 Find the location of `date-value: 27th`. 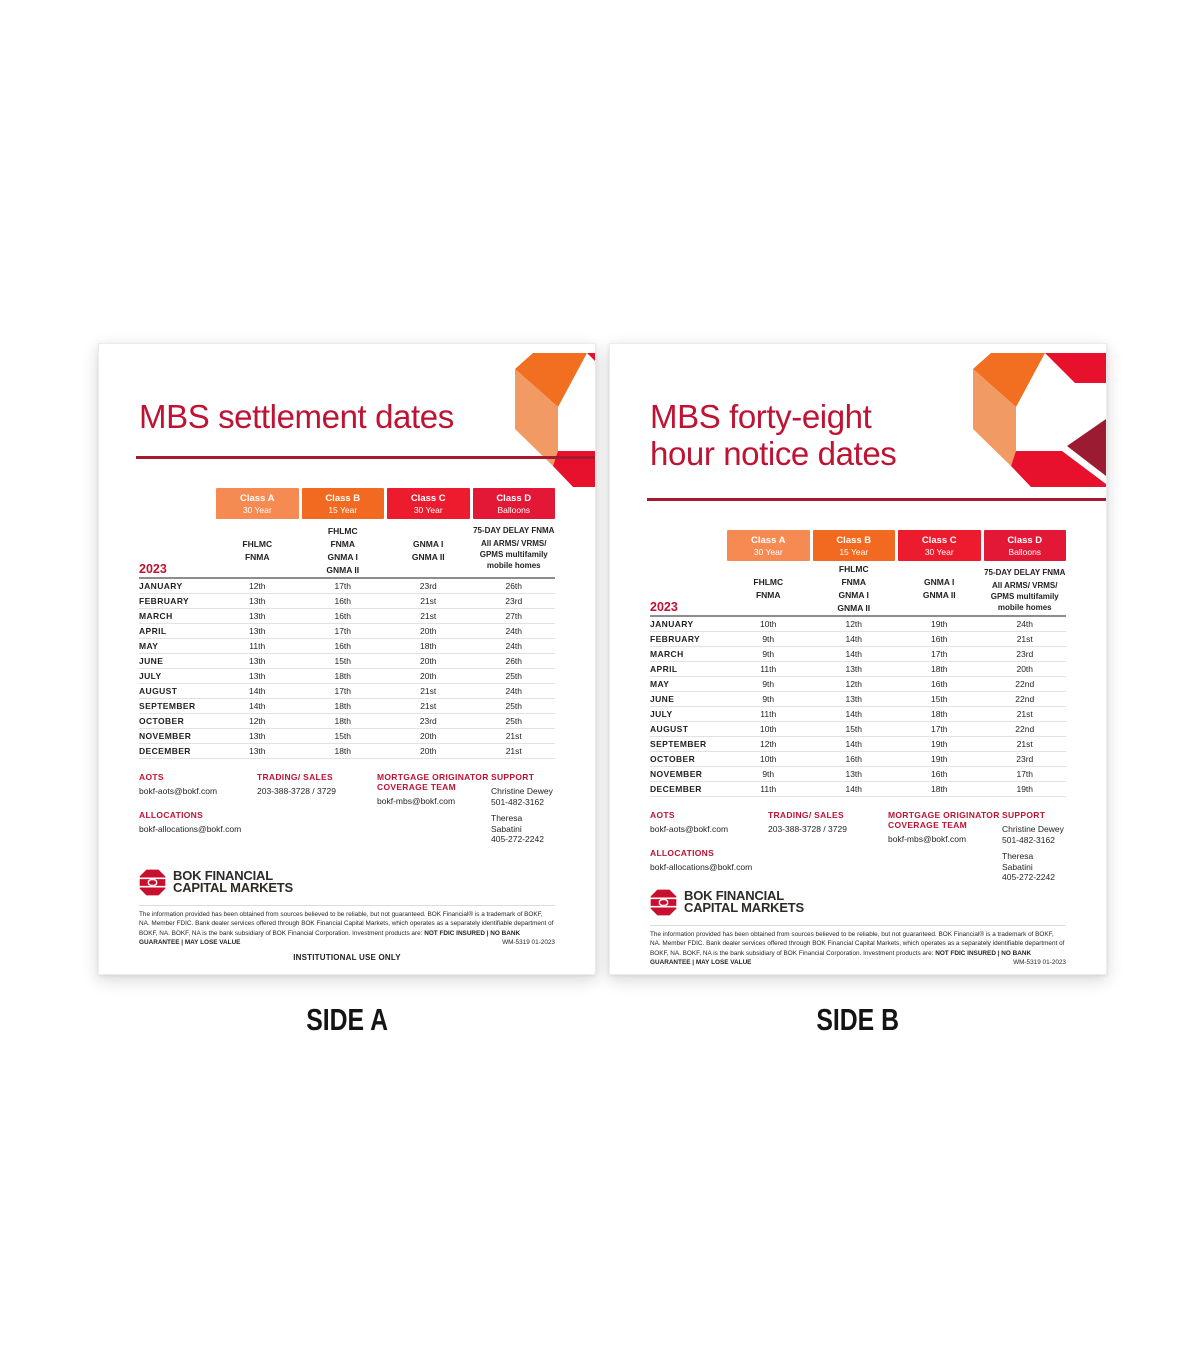

date-value: 27th is located at coordinates (514, 616).